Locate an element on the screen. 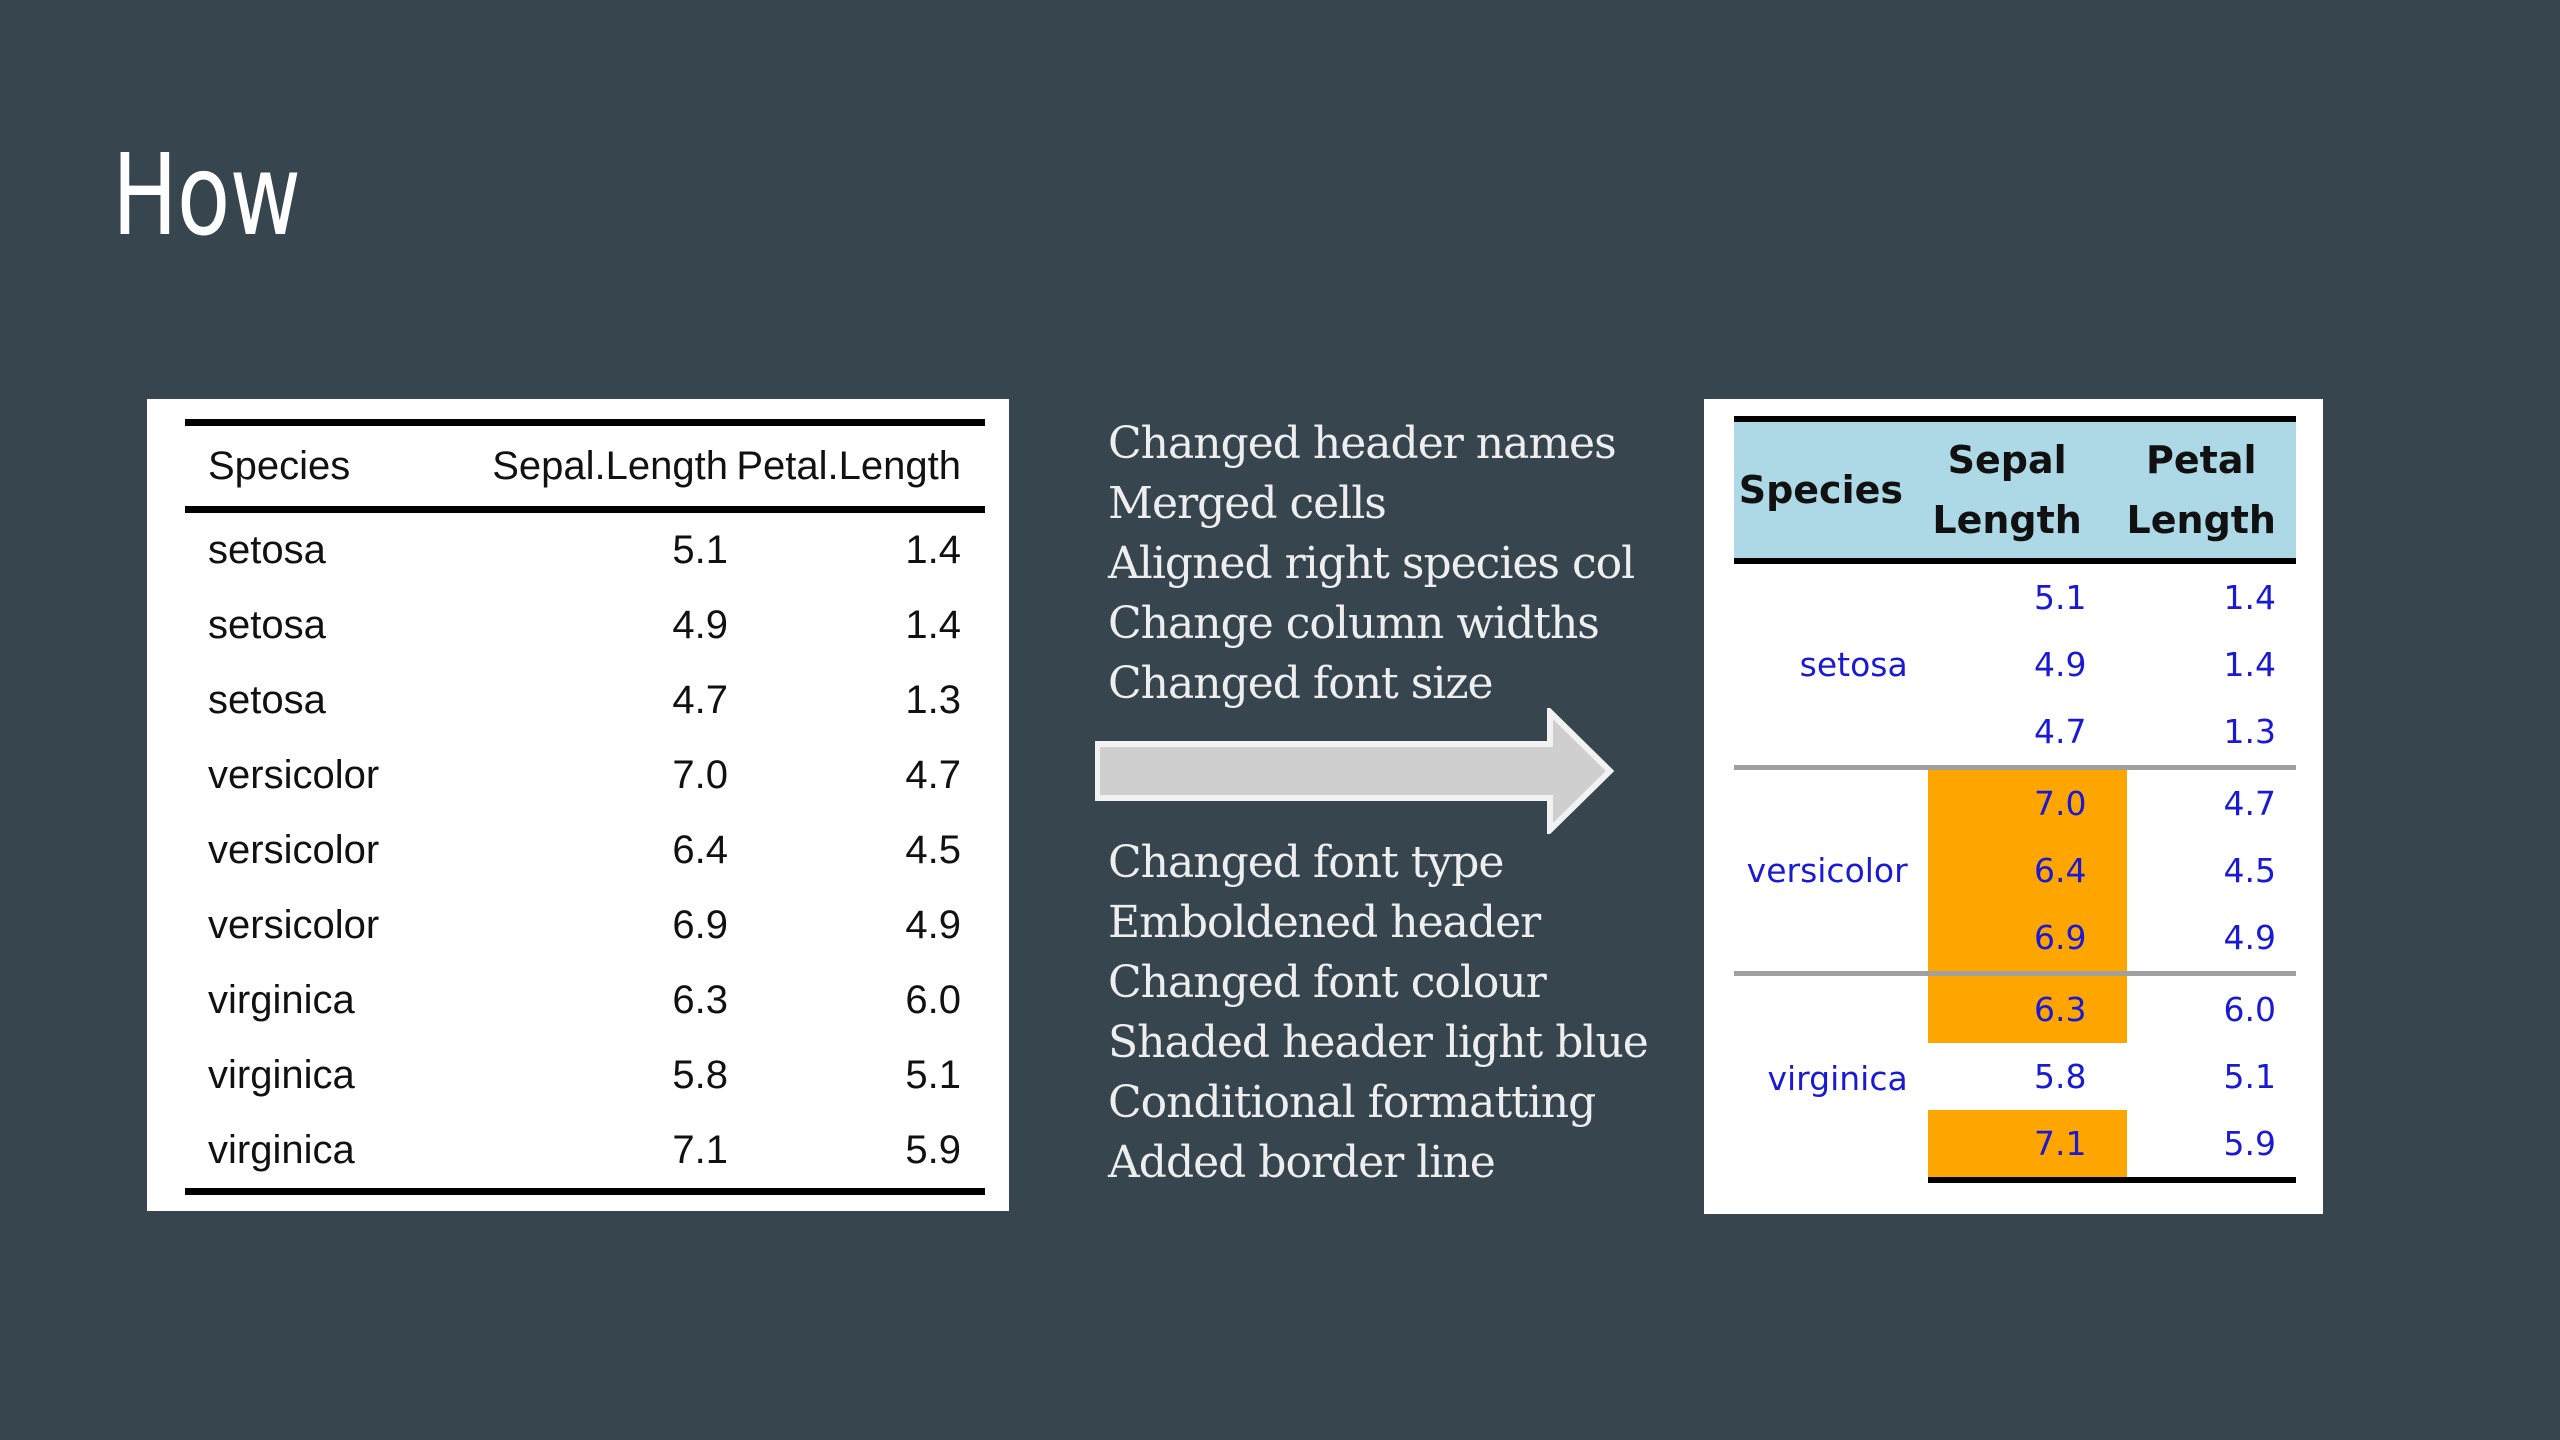  note-item: Change column widths is located at coordinates (1354, 623).